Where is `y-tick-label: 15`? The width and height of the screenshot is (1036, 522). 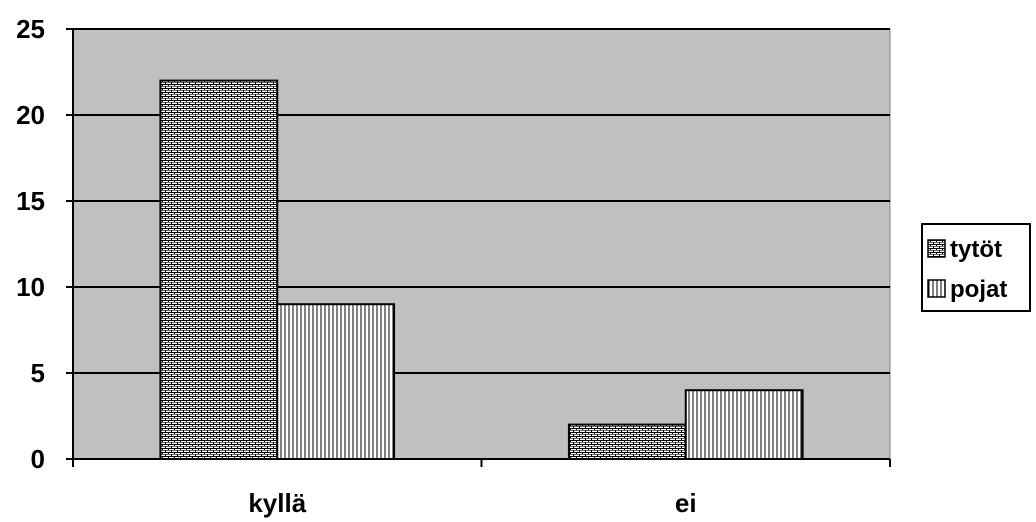 y-tick-label: 15 is located at coordinates (30, 201).